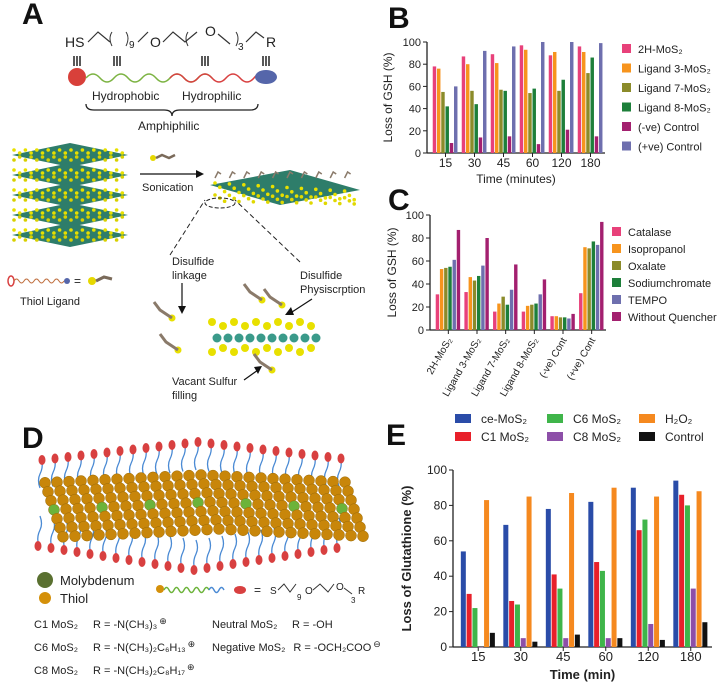 This screenshot has width=727, height=683. Describe the element at coordinates (56, 625) in the screenshot. I see `r-group-name: C1 MoS₂` at that location.